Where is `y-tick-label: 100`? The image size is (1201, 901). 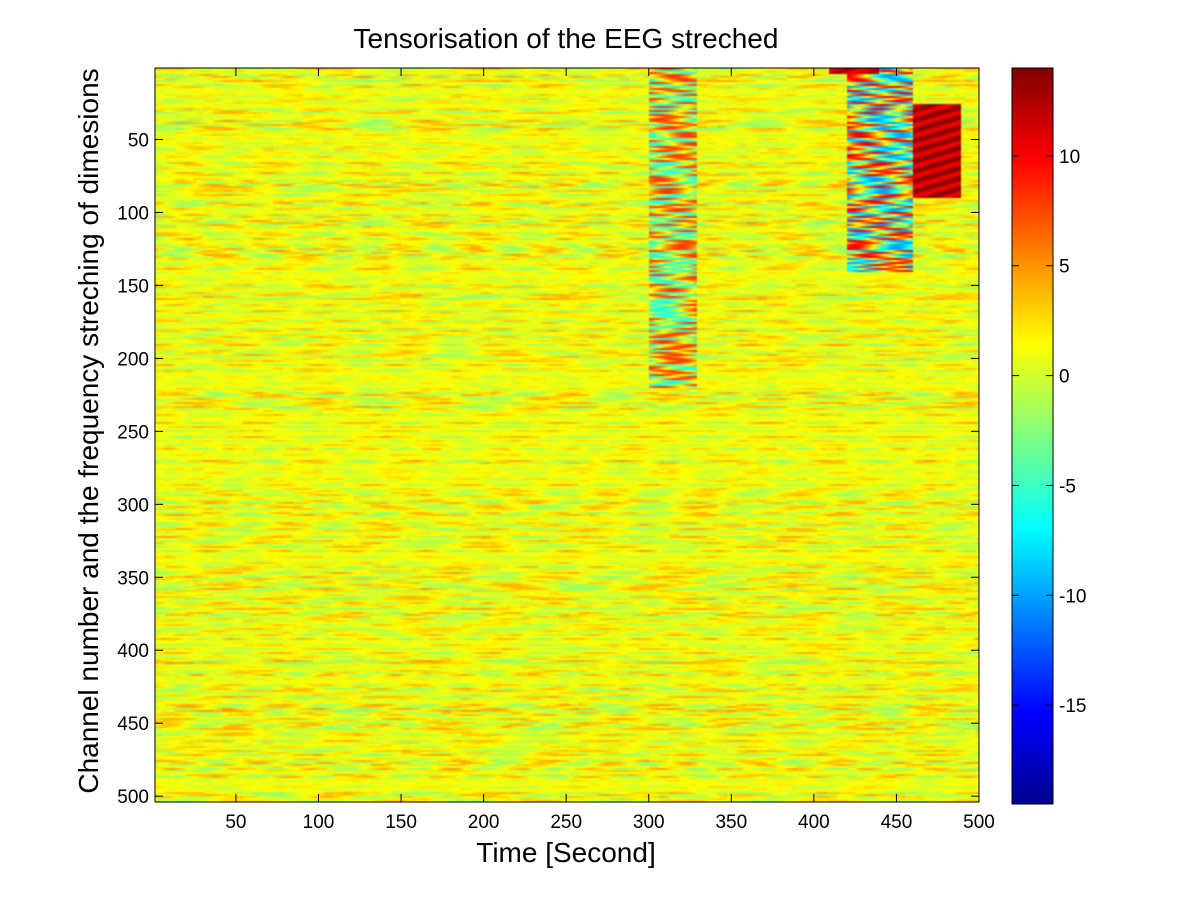
y-tick-label: 100 is located at coordinates (133, 213).